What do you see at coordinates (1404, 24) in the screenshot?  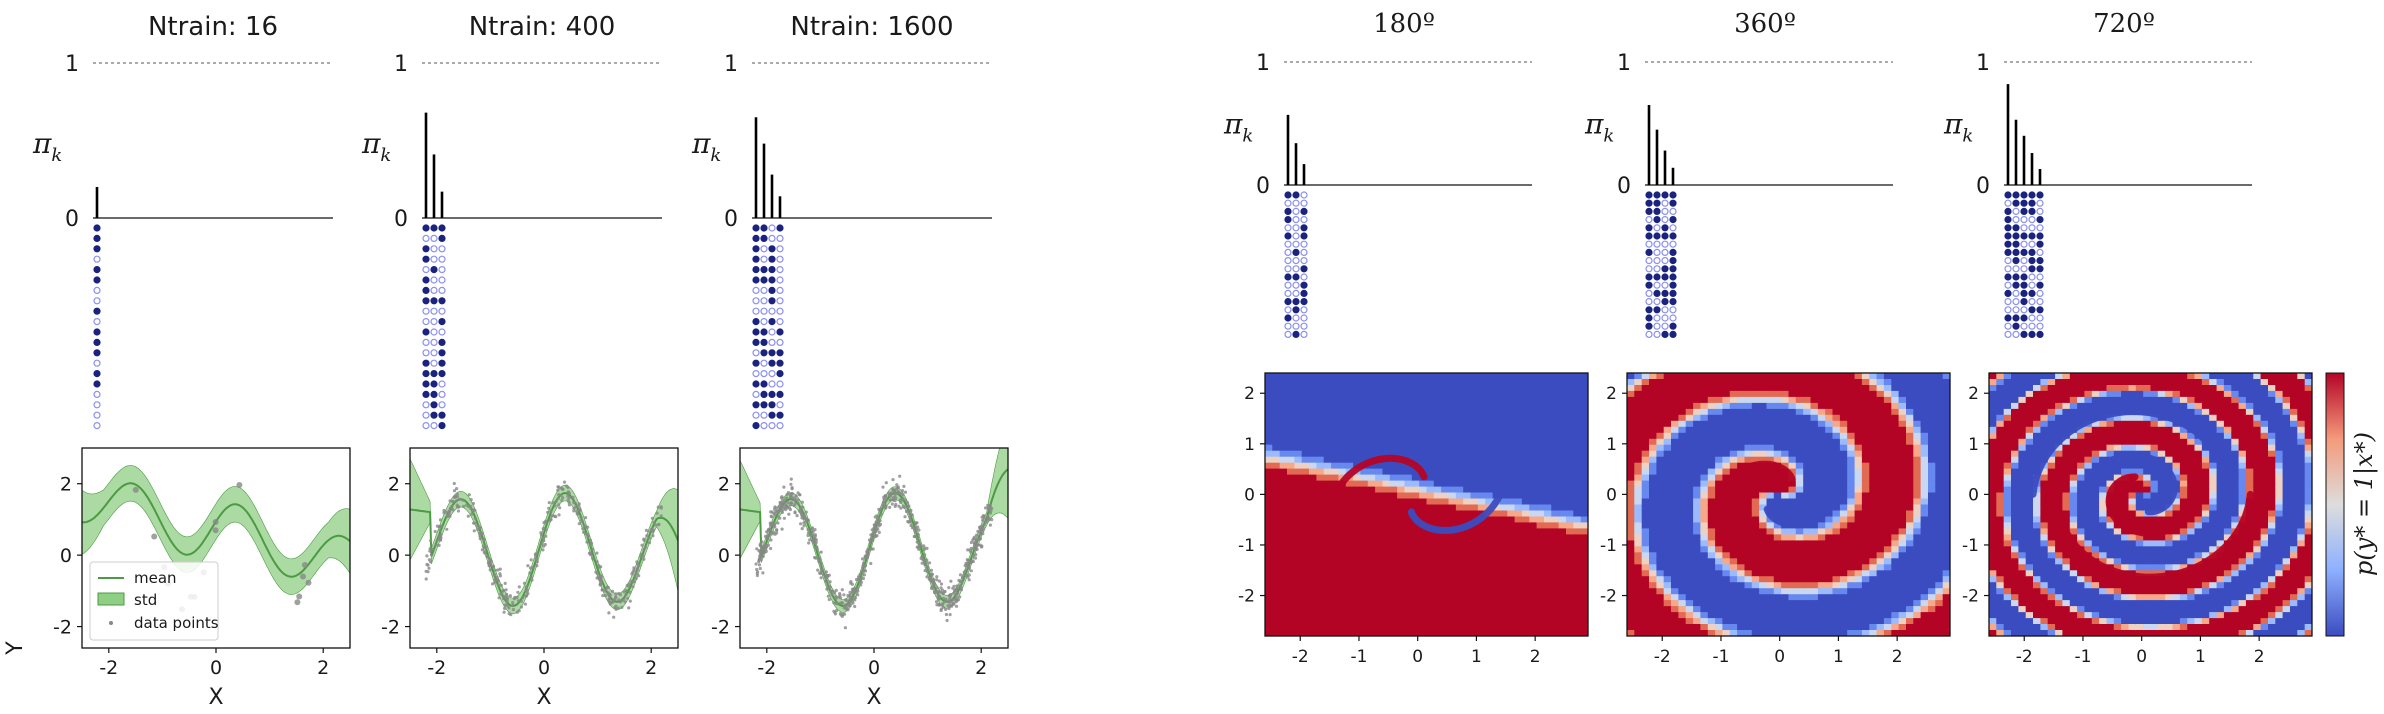 I see `panel-title: 180º` at bounding box center [1404, 24].